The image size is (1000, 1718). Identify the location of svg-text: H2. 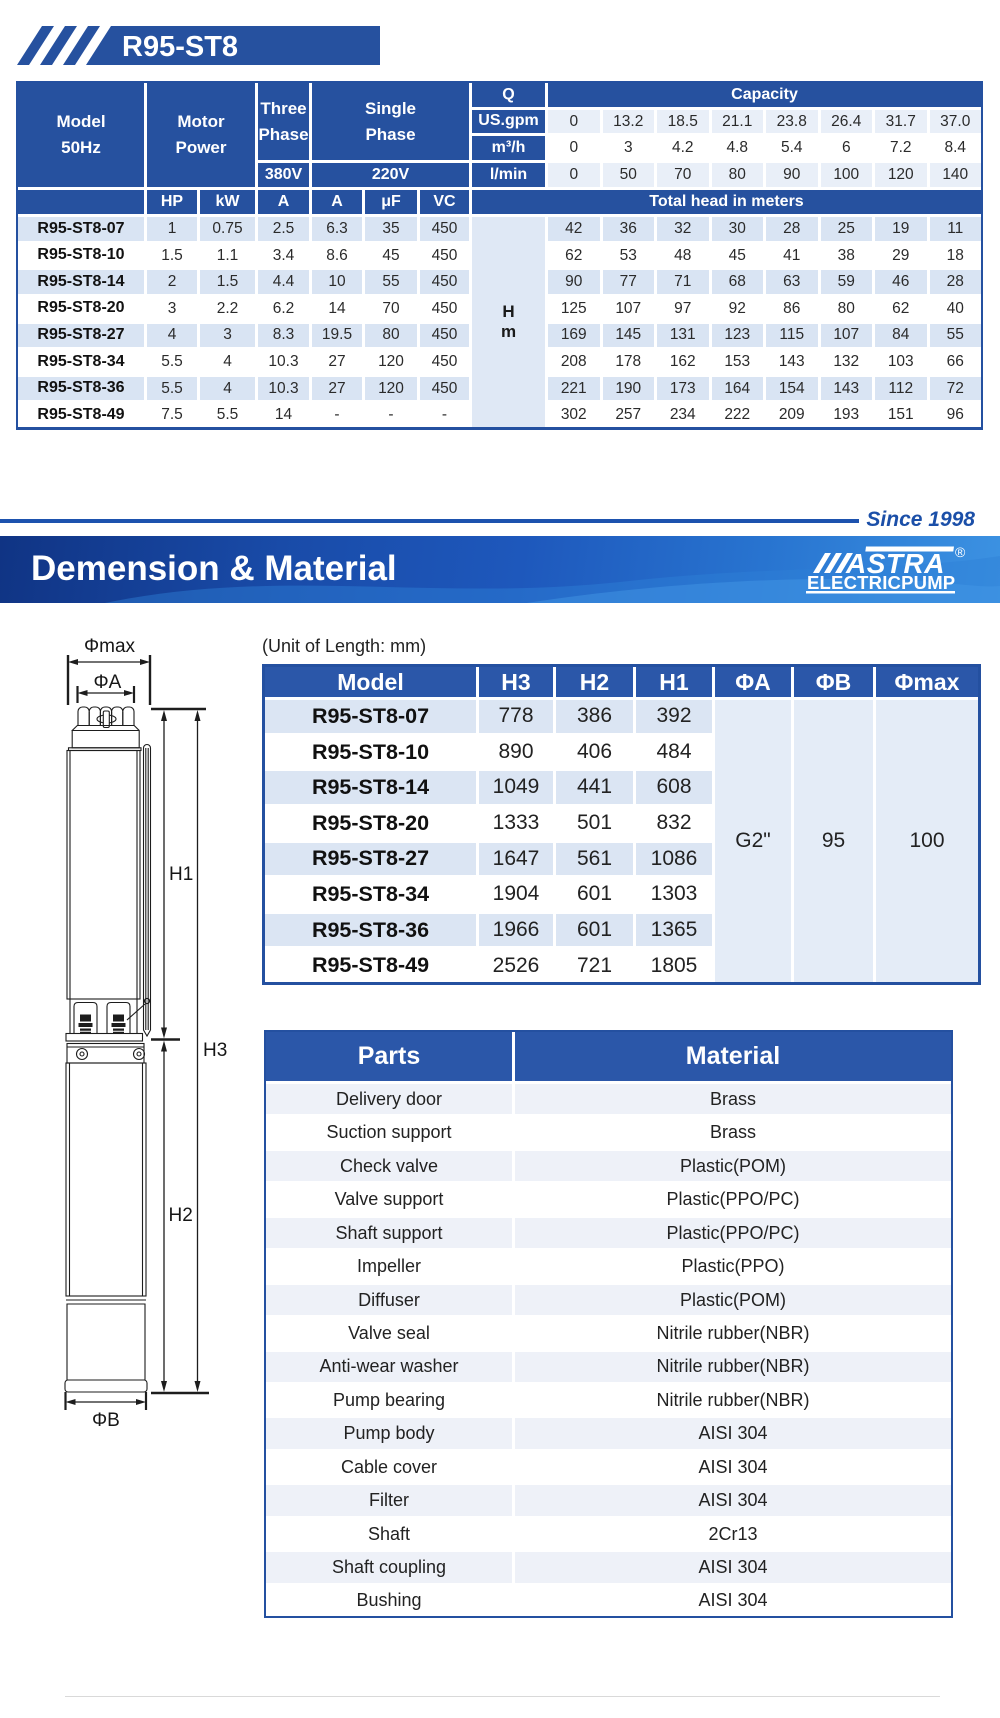
(181, 1215).